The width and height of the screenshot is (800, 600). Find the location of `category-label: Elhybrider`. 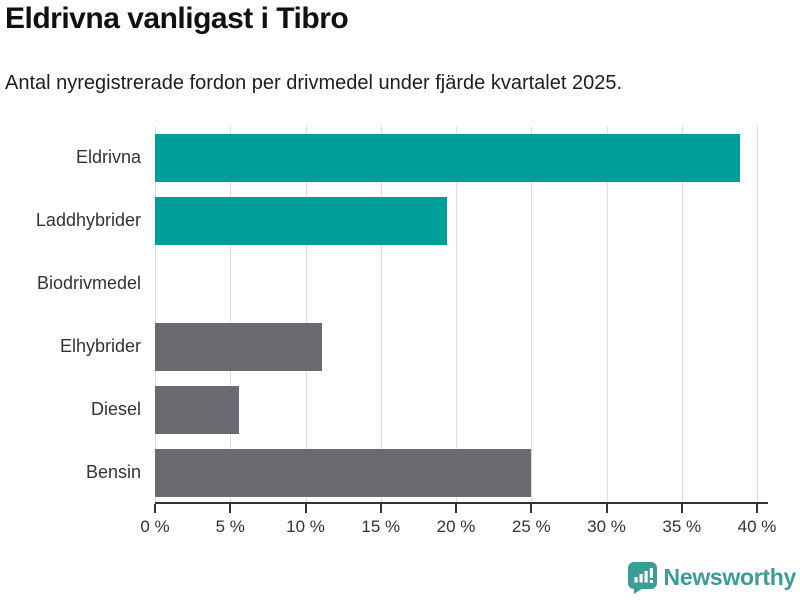

category-label: Elhybrider is located at coordinates (100, 346).